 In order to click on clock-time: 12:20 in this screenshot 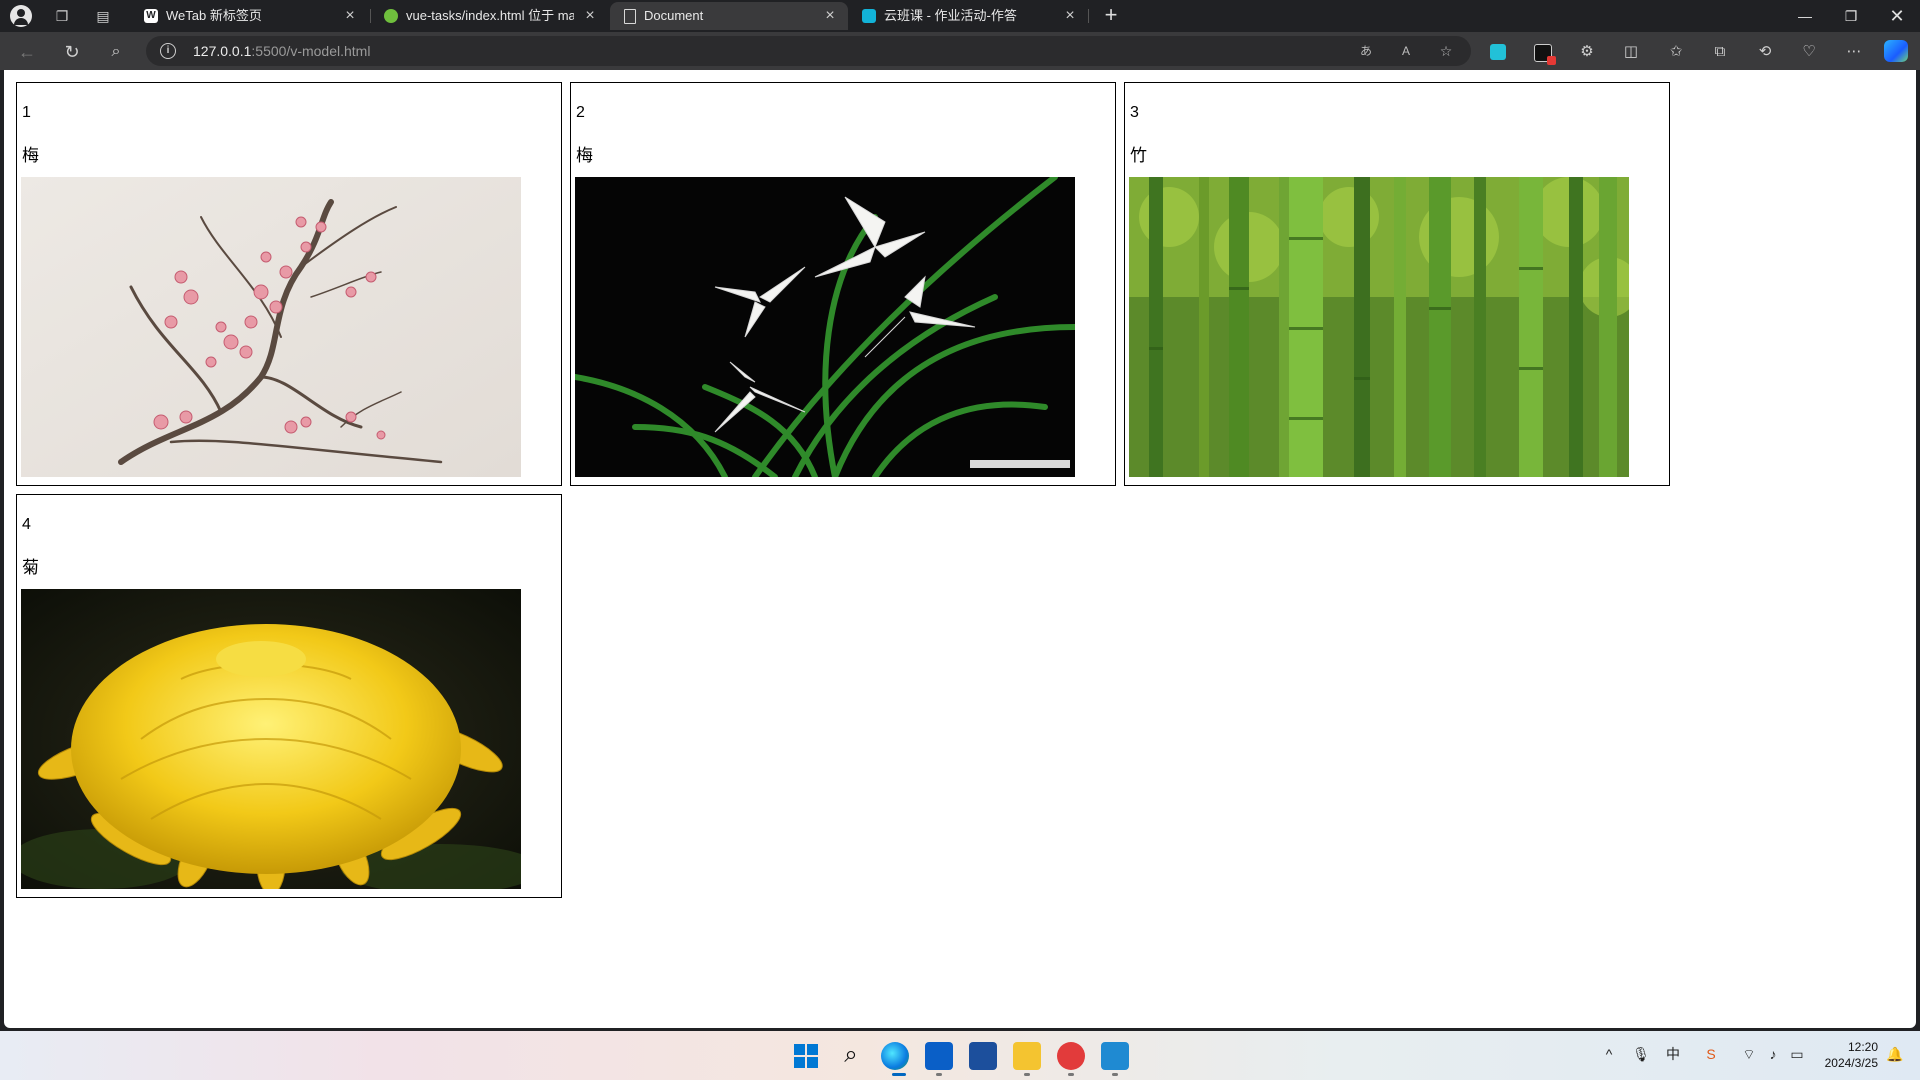, I will do `click(1862, 1047)`.